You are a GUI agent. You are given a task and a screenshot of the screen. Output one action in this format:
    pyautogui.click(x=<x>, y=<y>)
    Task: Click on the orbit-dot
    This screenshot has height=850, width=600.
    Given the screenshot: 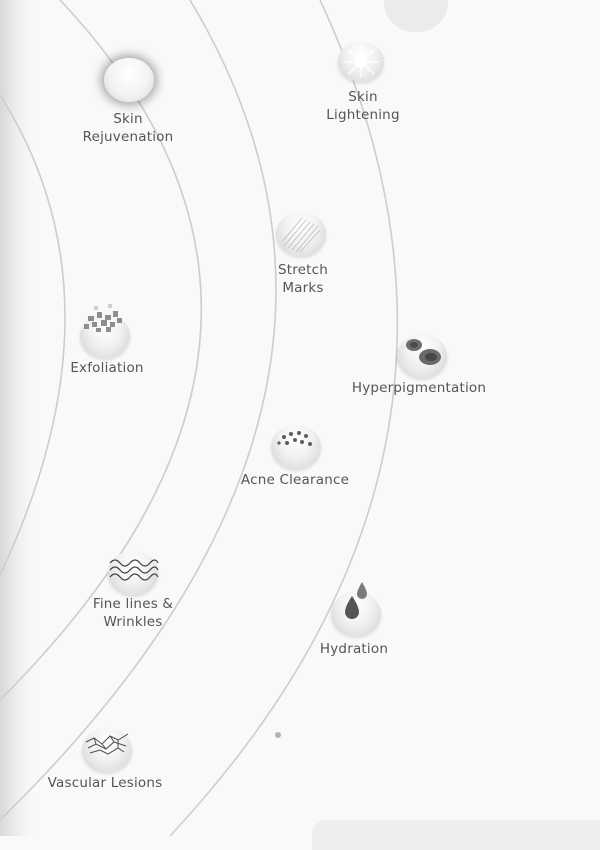 What is the action you would take?
    pyautogui.click(x=278, y=735)
    